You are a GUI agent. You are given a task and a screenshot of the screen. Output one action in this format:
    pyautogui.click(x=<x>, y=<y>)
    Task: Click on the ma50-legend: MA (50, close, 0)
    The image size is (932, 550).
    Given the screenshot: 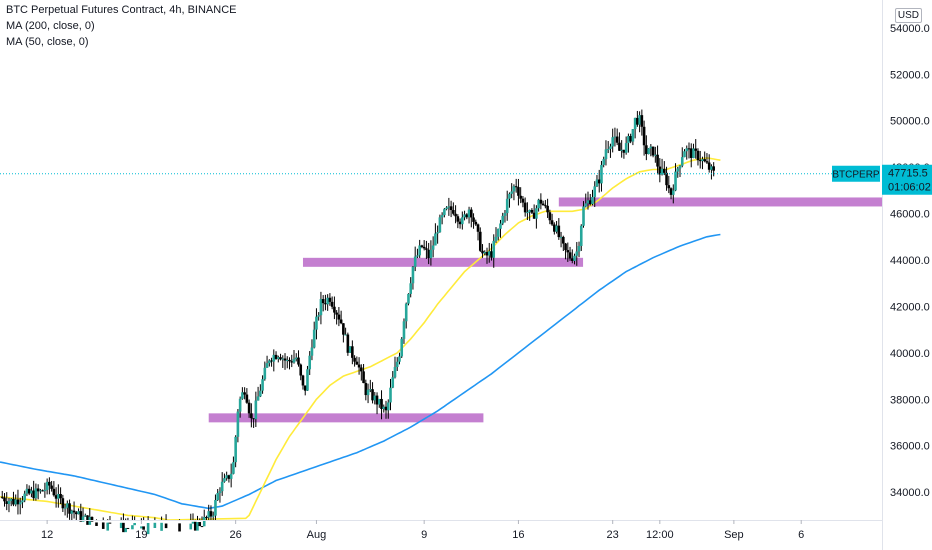 What is the action you would take?
    pyautogui.click(x=47, y=42)
    